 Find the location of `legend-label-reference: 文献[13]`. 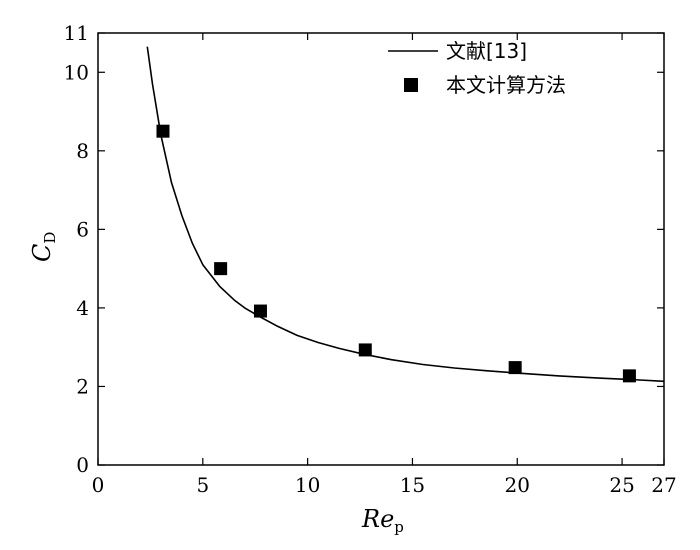

legend-label-reference: 文献[13] is located at coordinates (486, 51).